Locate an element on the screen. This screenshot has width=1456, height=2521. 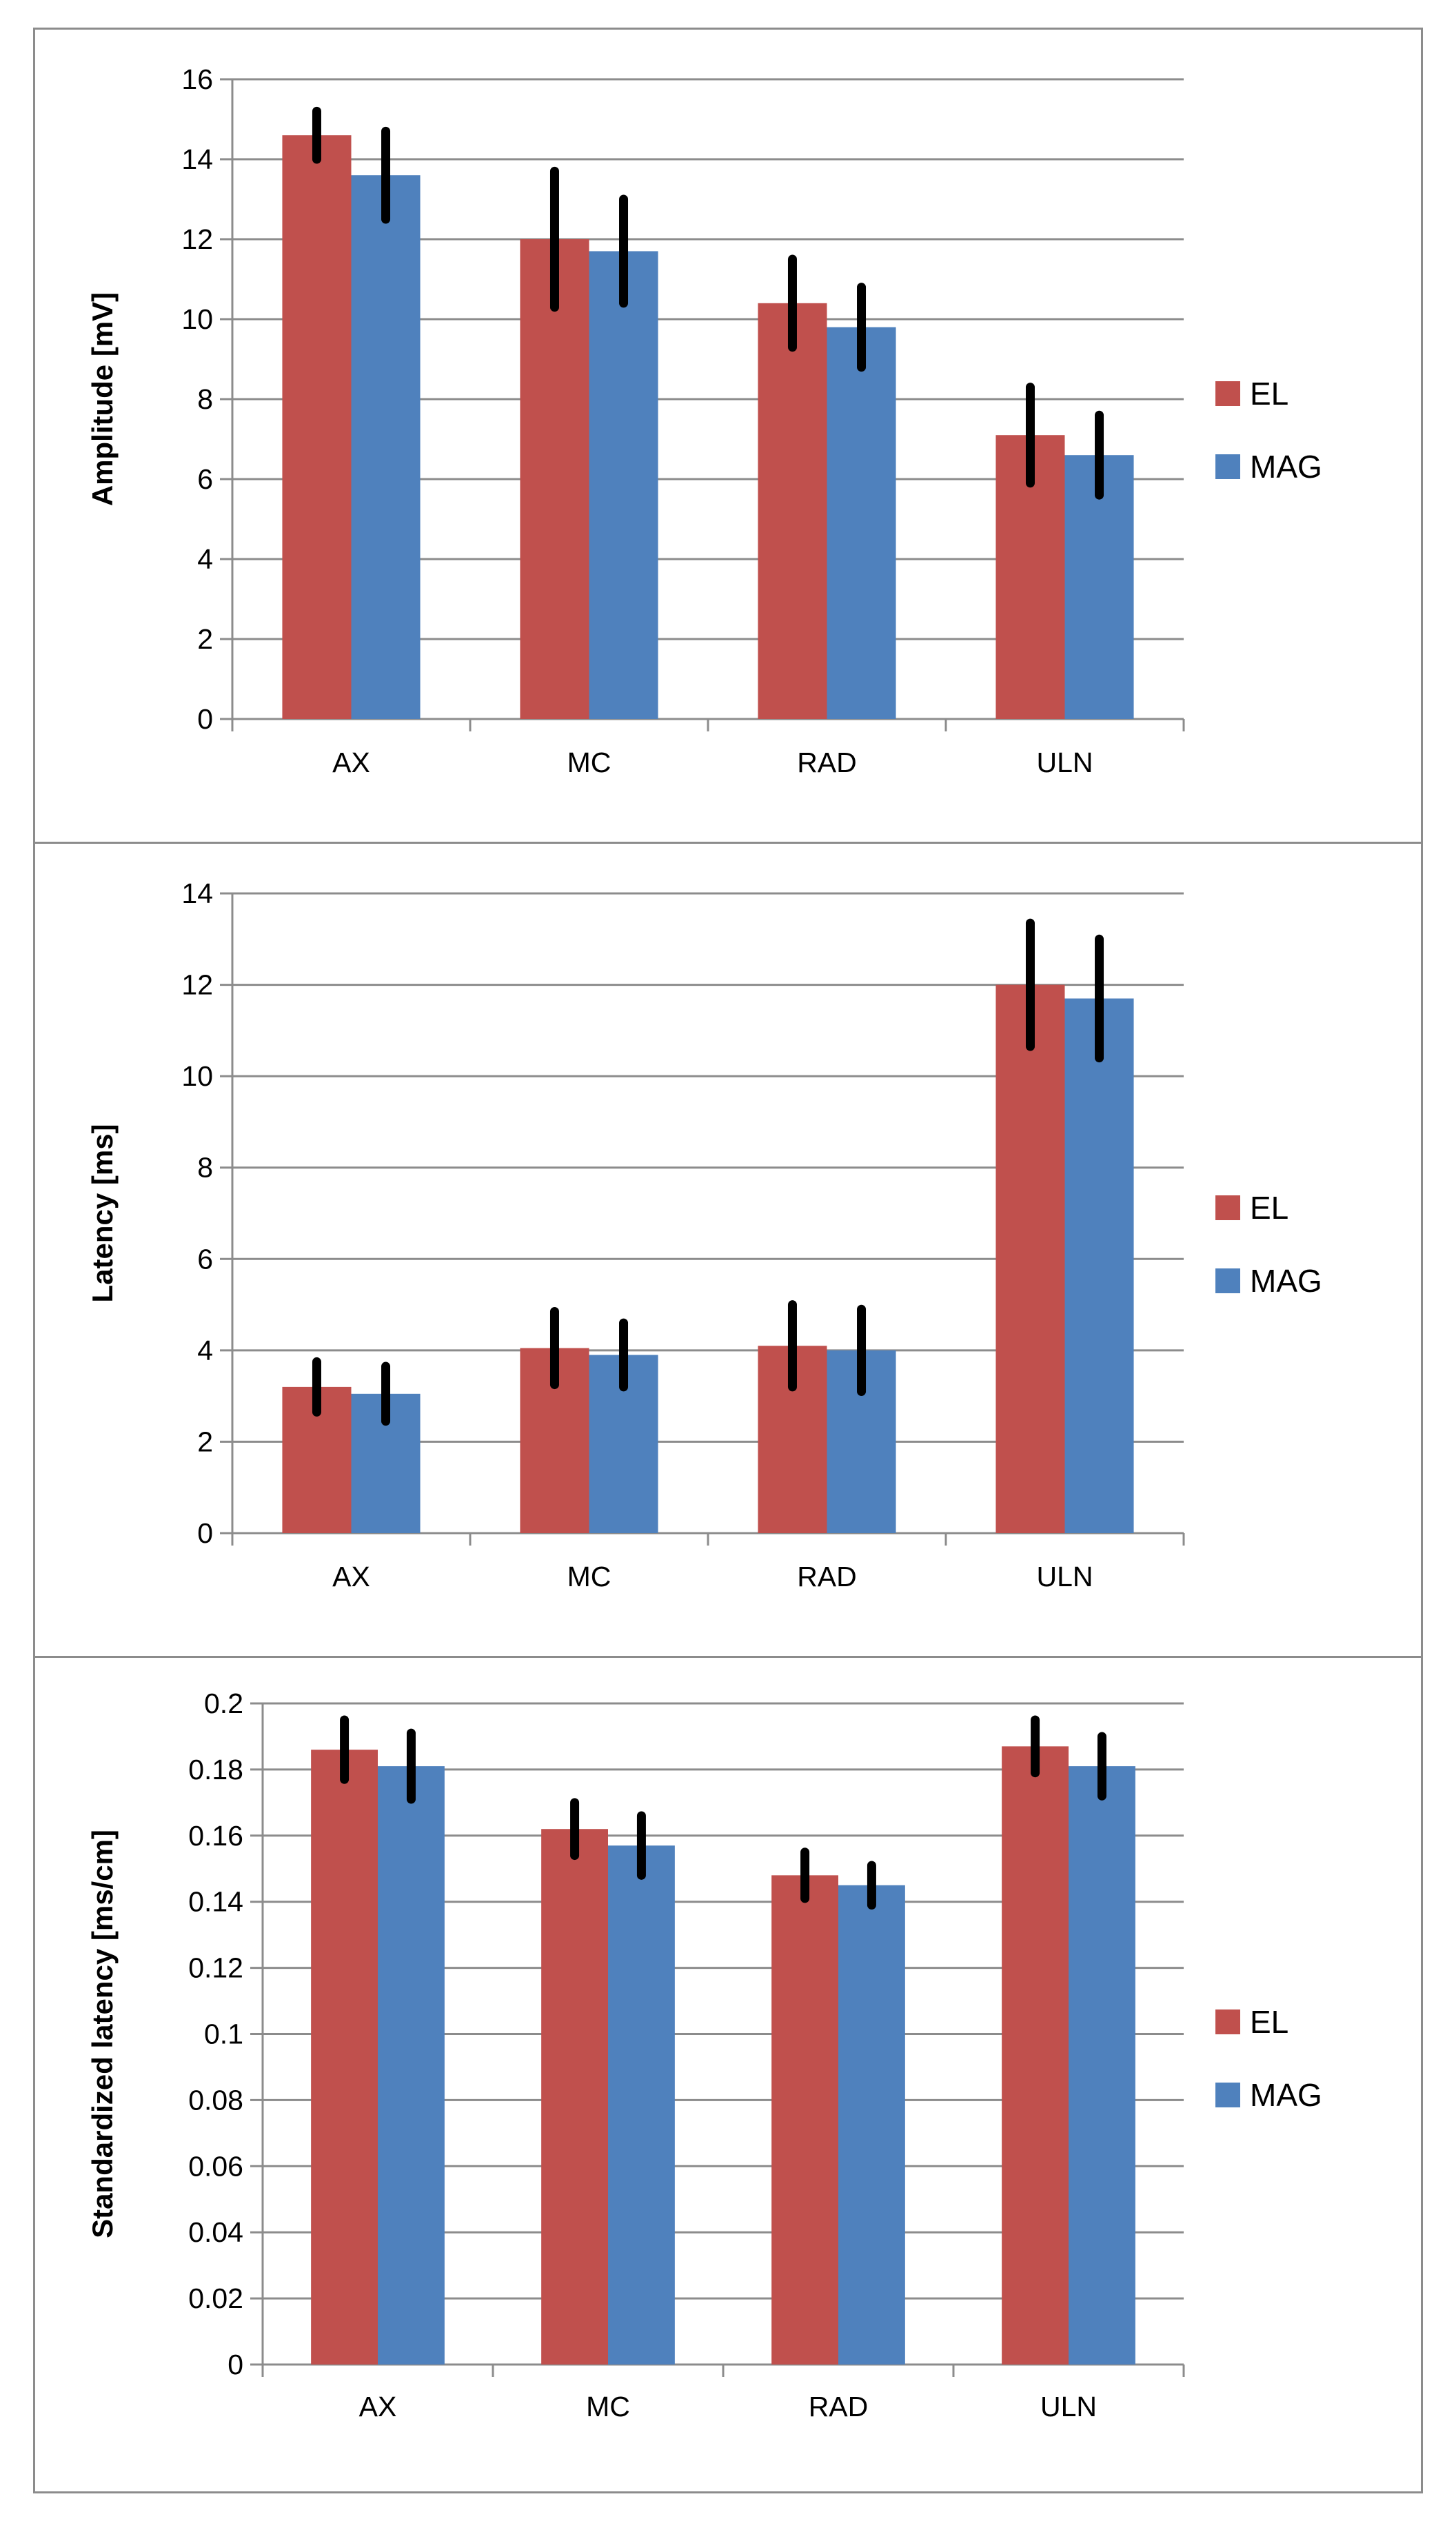
amplitude-series-mag is located at coordinates (742, 423).